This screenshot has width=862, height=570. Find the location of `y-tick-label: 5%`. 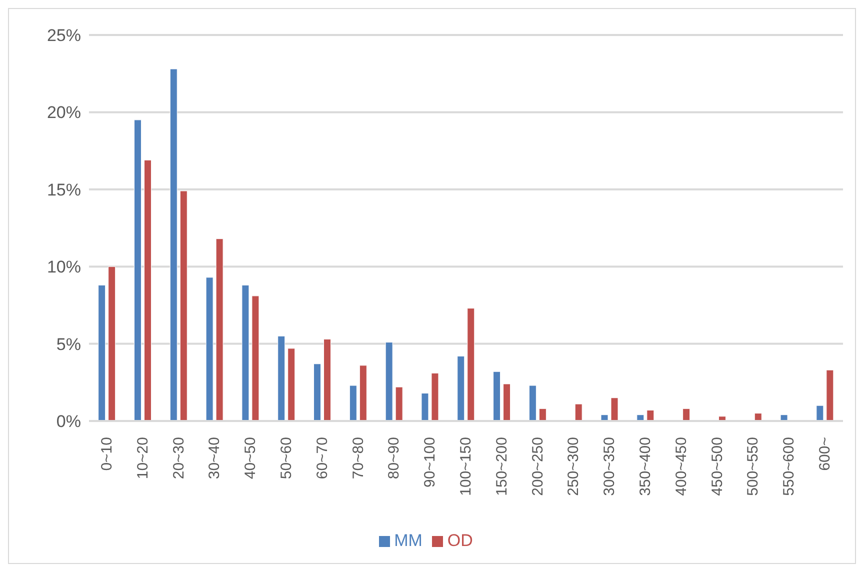

y-tick-label: 5% is located at coordinates (68, 344).